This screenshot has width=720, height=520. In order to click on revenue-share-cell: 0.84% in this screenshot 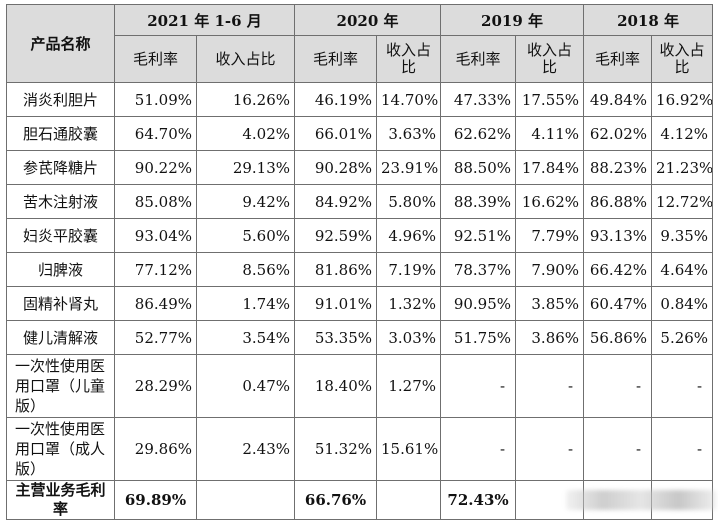, I will do `click(682, 303)`.